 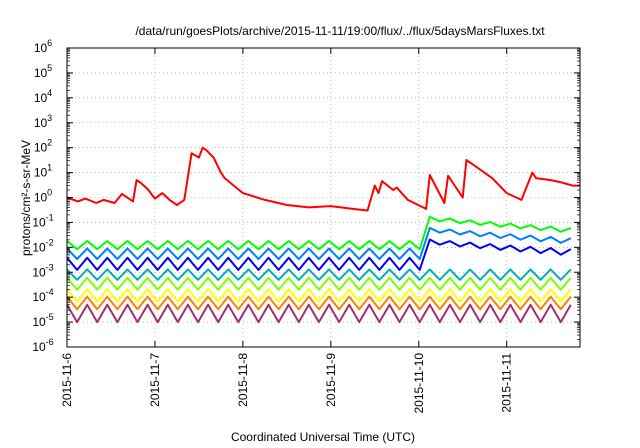 I want to click on x-tick-label: 2015-11-7, so click(x=155, y=380).